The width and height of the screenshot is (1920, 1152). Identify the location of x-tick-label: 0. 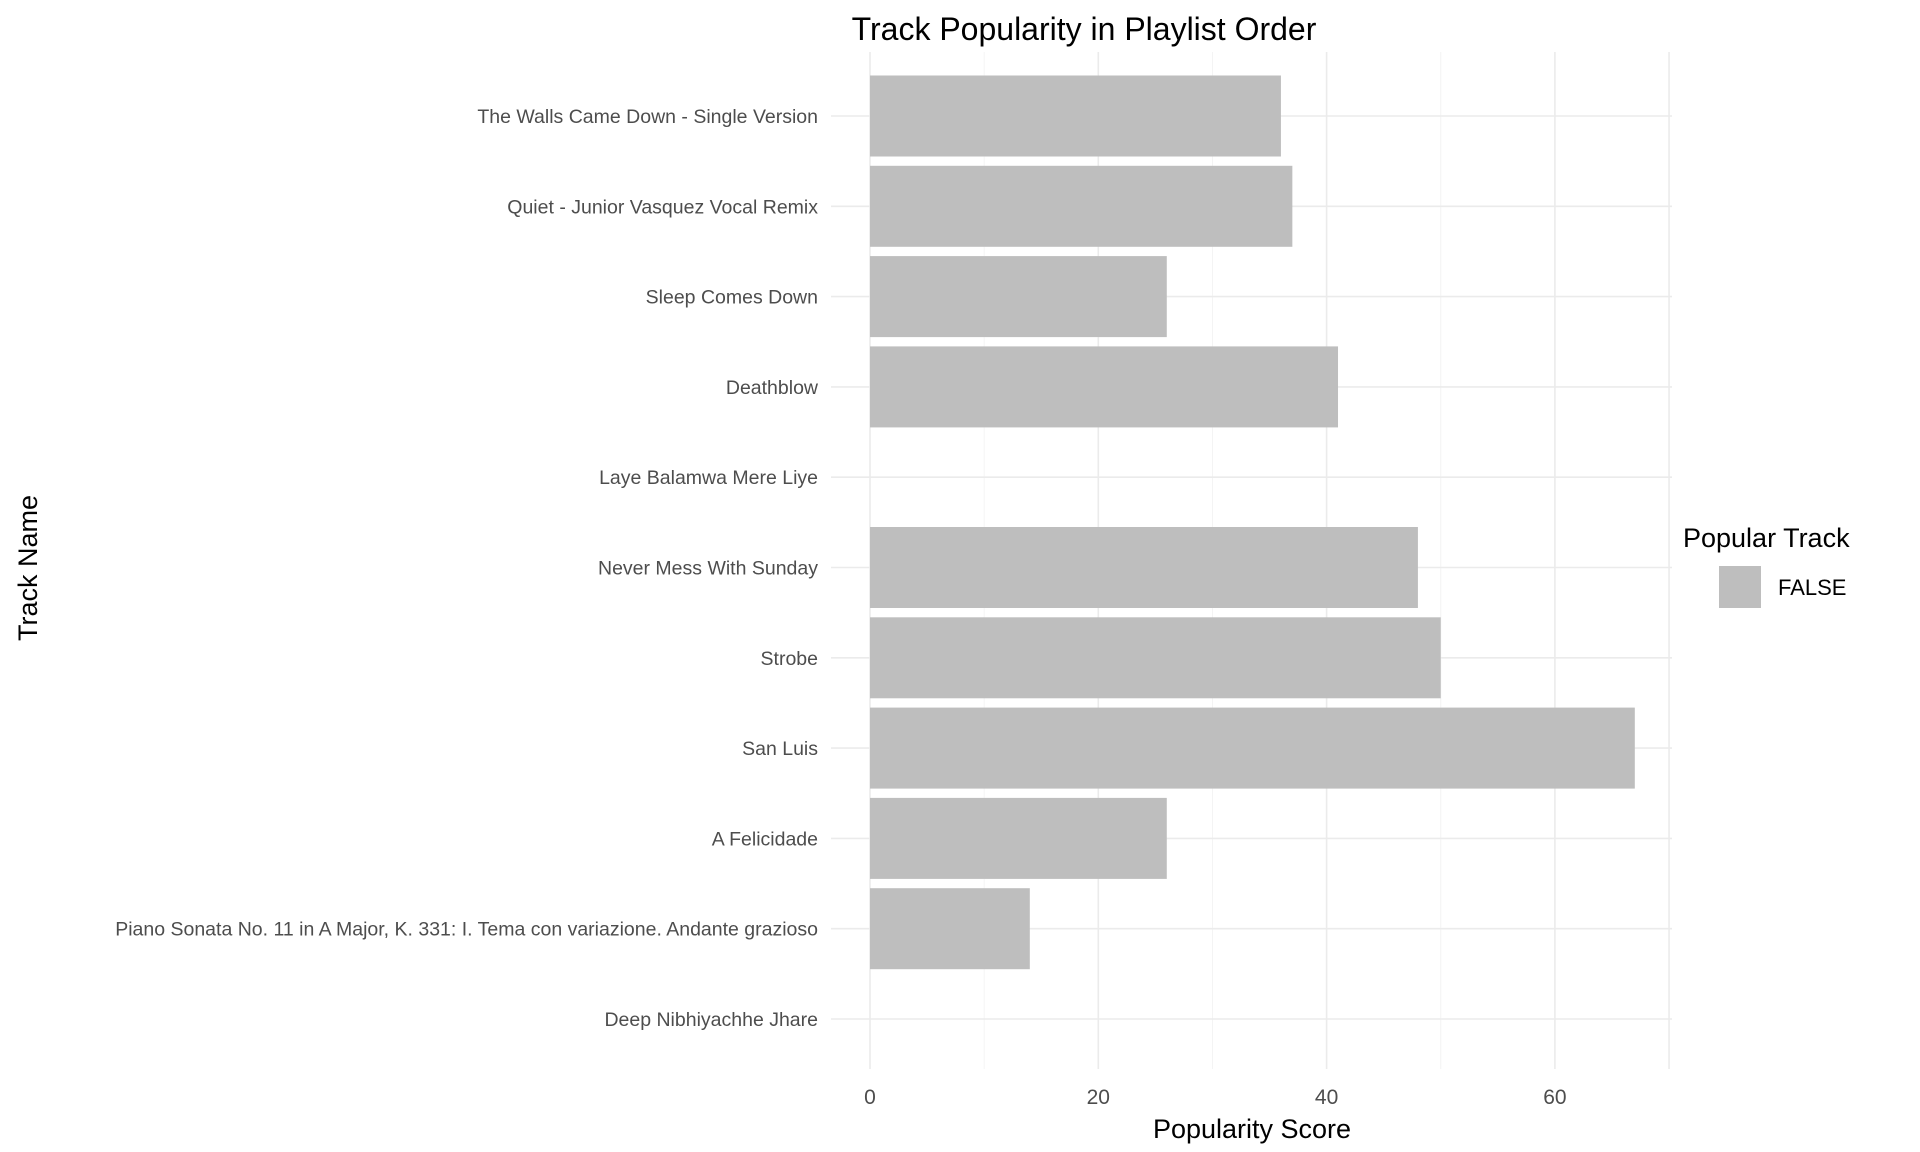
(870, 1097).